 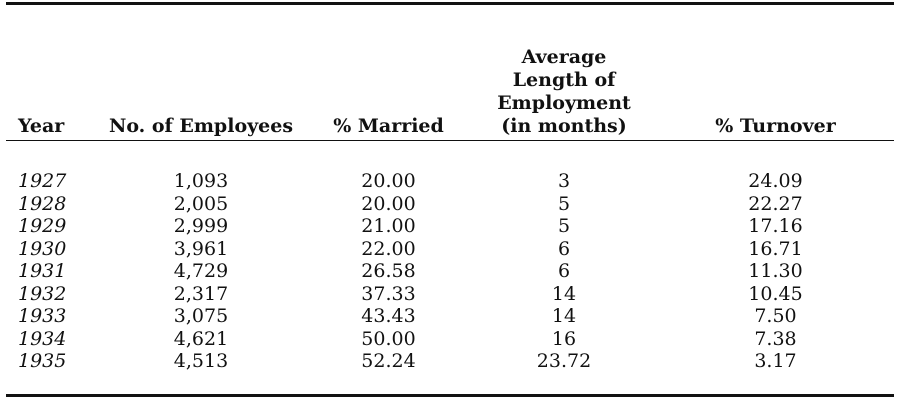 What do you see at coordinates (201, 316) in the screenshot?
I see `cell-employees: 3,075` at bounding box center [201, 316].